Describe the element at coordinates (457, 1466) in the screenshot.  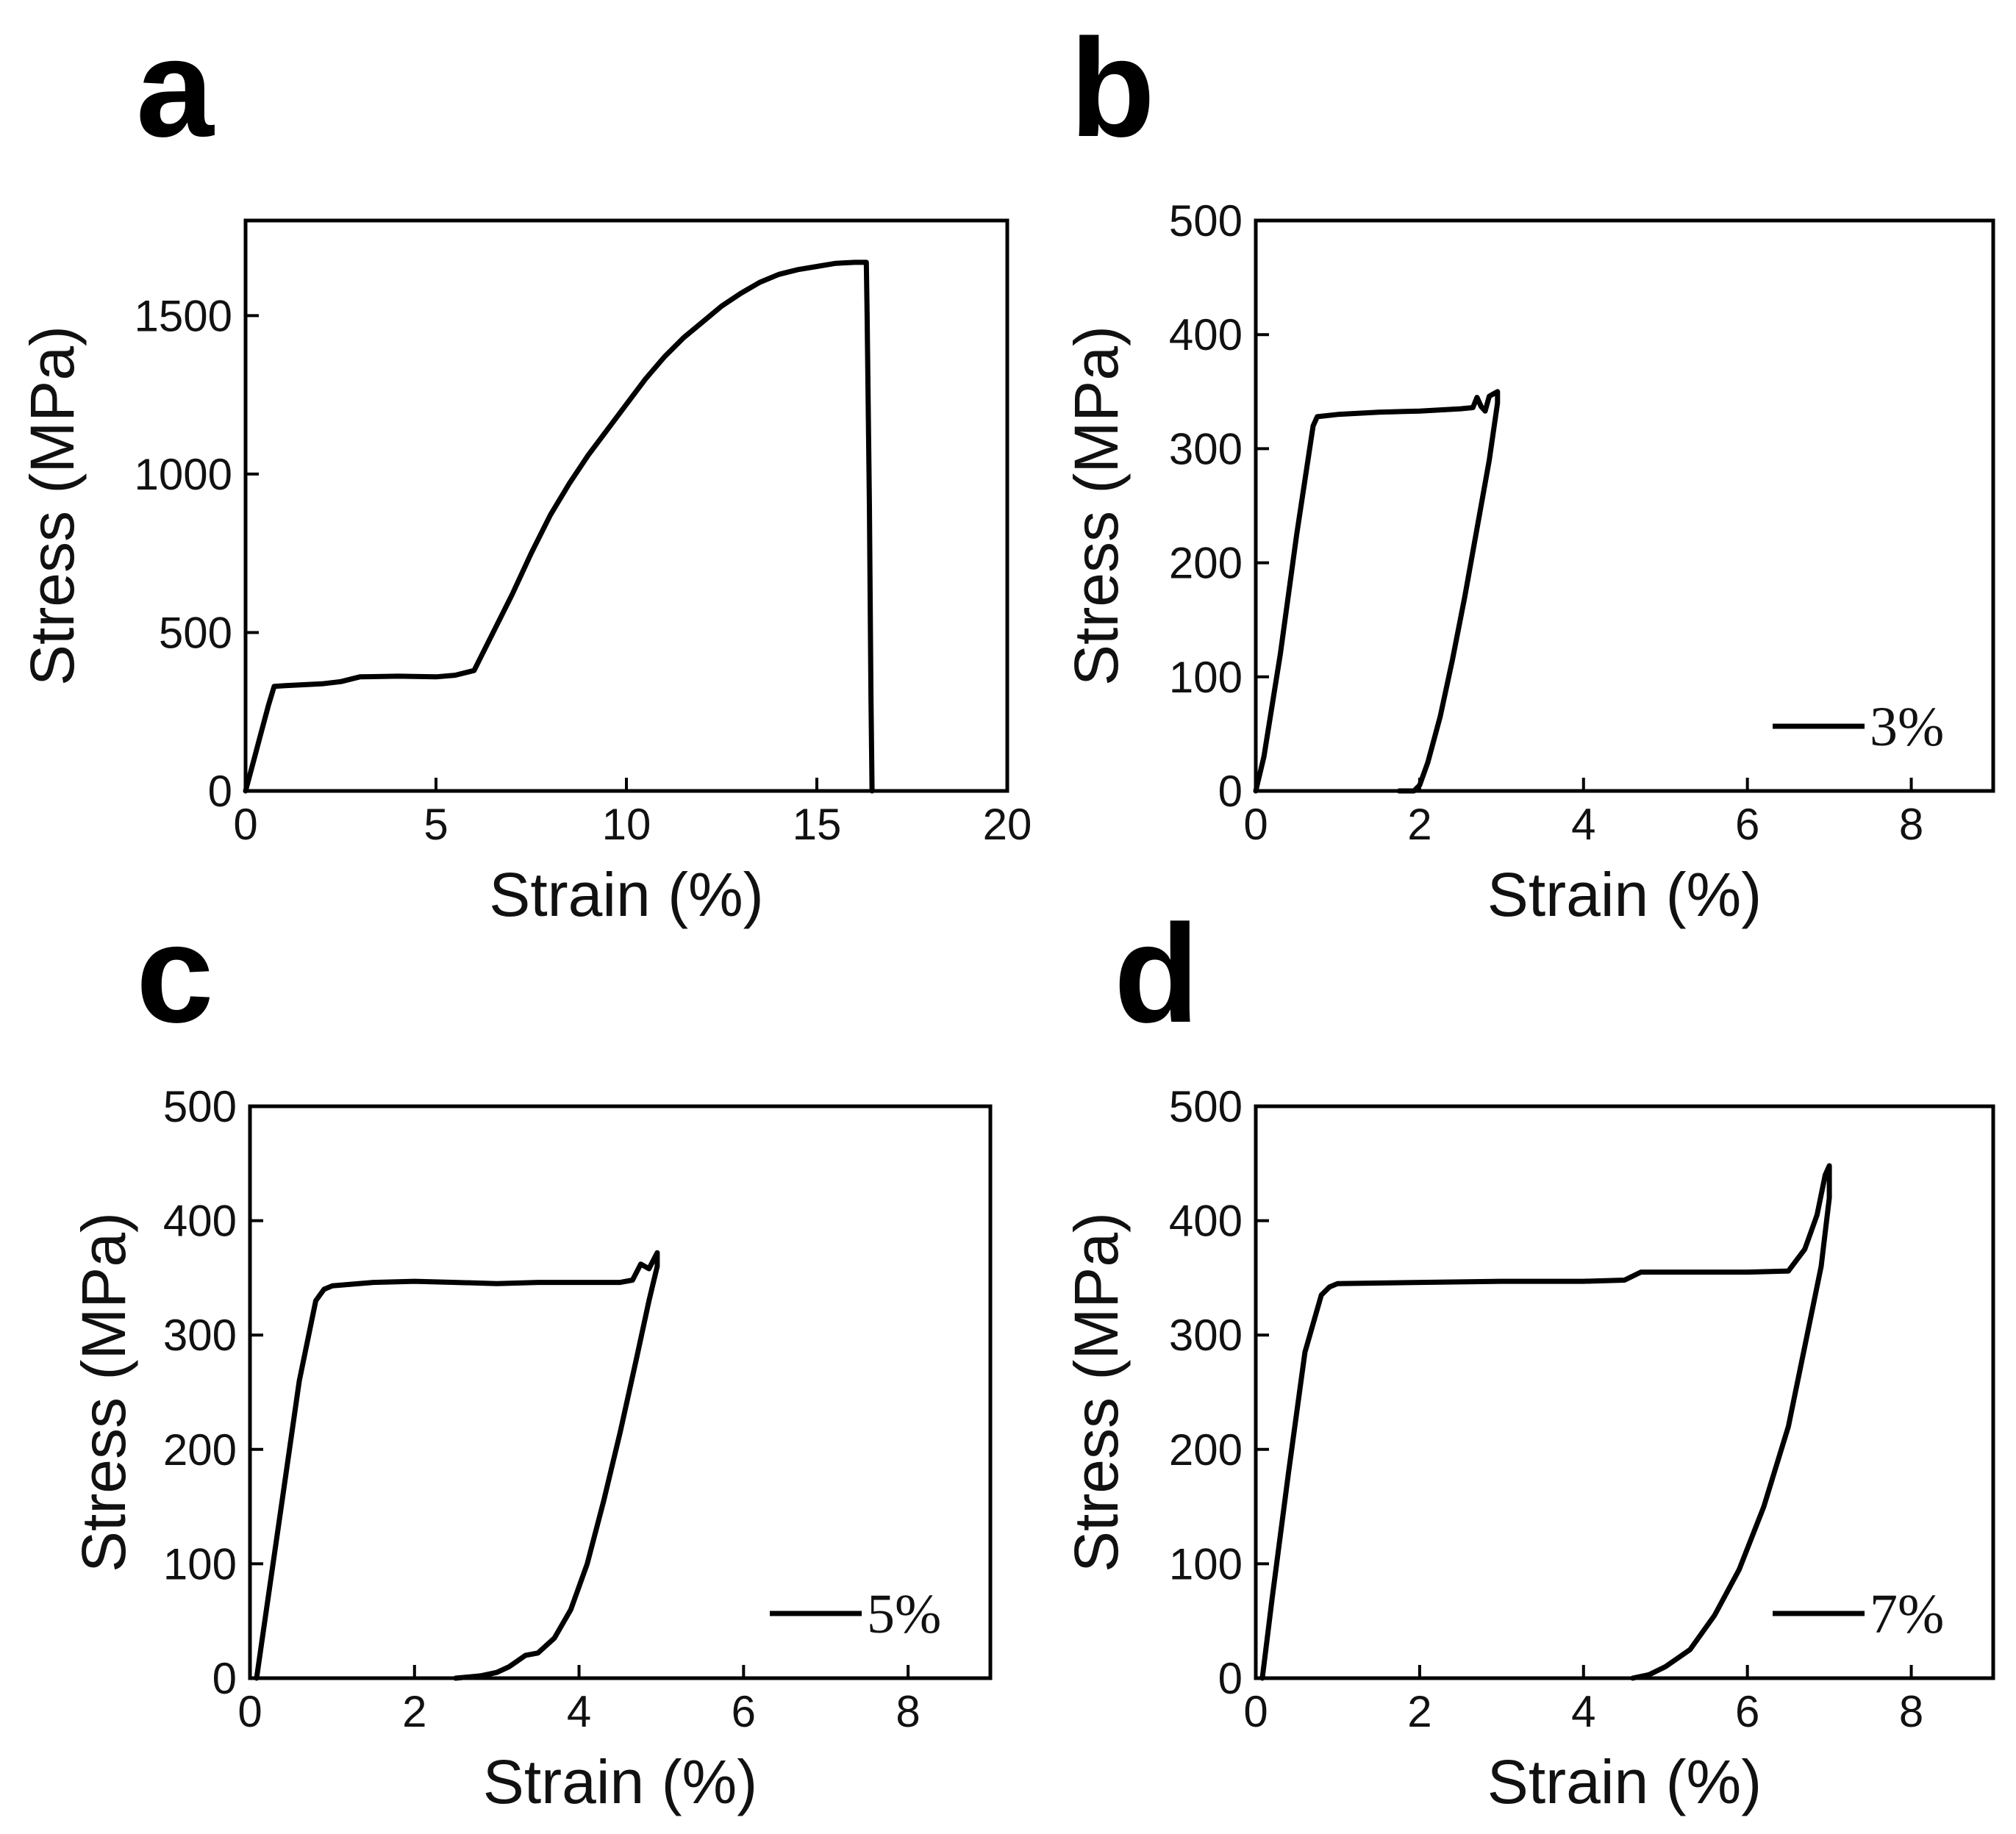
I see `series-line-5pct` at that location.